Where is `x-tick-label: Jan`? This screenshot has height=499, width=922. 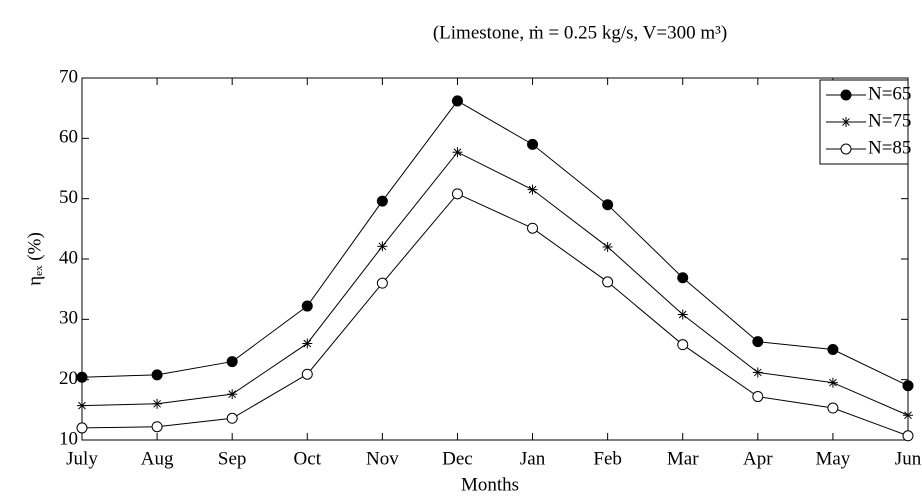
x-tick-label: Jan is located at coordinates (533, 458).